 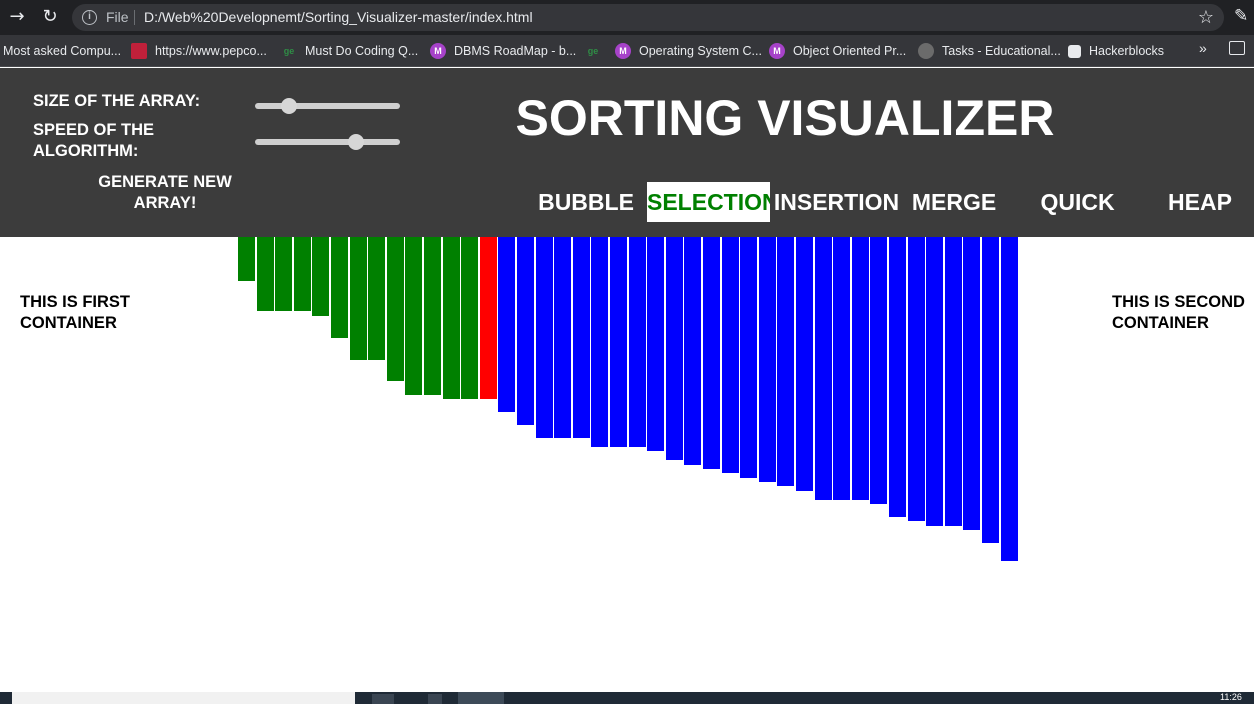 What do you see at coordinates (708, 202) in the screenshot?
I see `algo-button-selection: SELECTION` at bounding box center [708, 202].